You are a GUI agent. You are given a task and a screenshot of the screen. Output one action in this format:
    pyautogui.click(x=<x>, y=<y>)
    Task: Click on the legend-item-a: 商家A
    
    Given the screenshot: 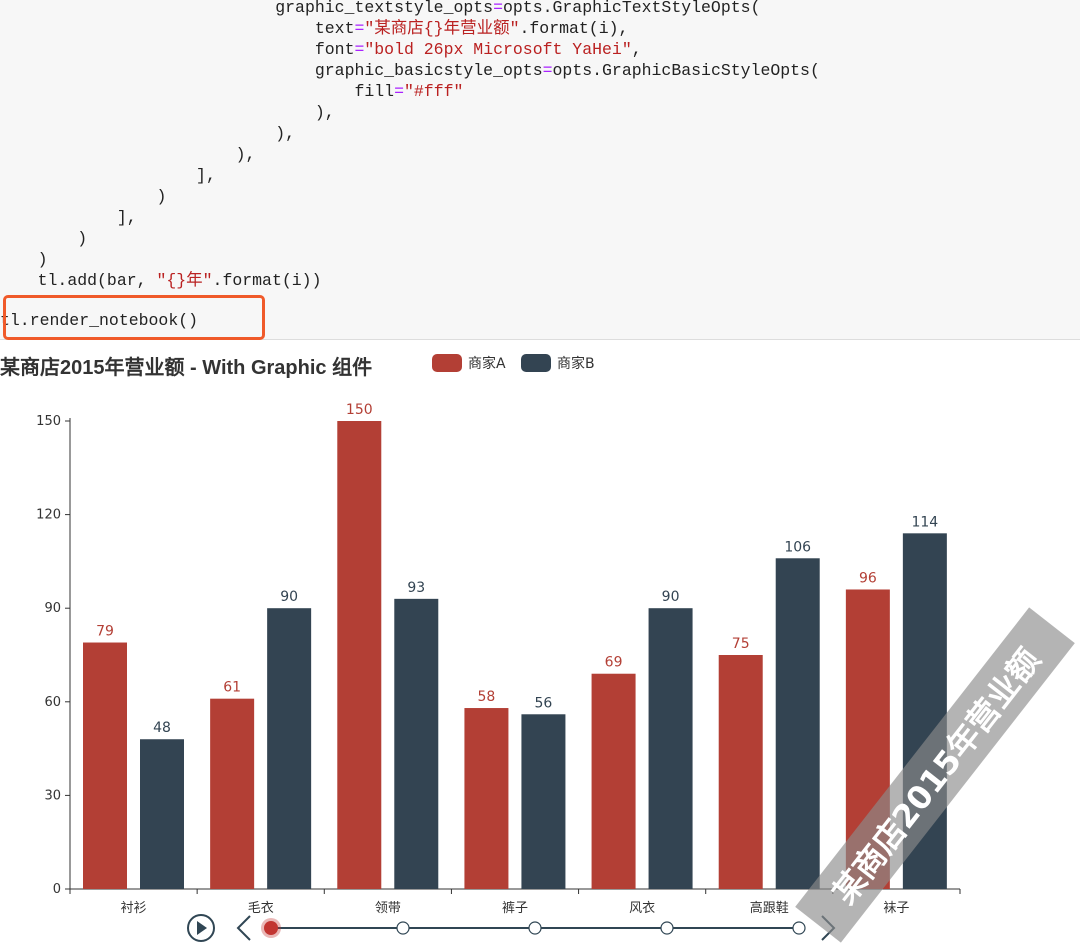 What is the action you would take?
    pyautogui.click(x=469, y=363)
    